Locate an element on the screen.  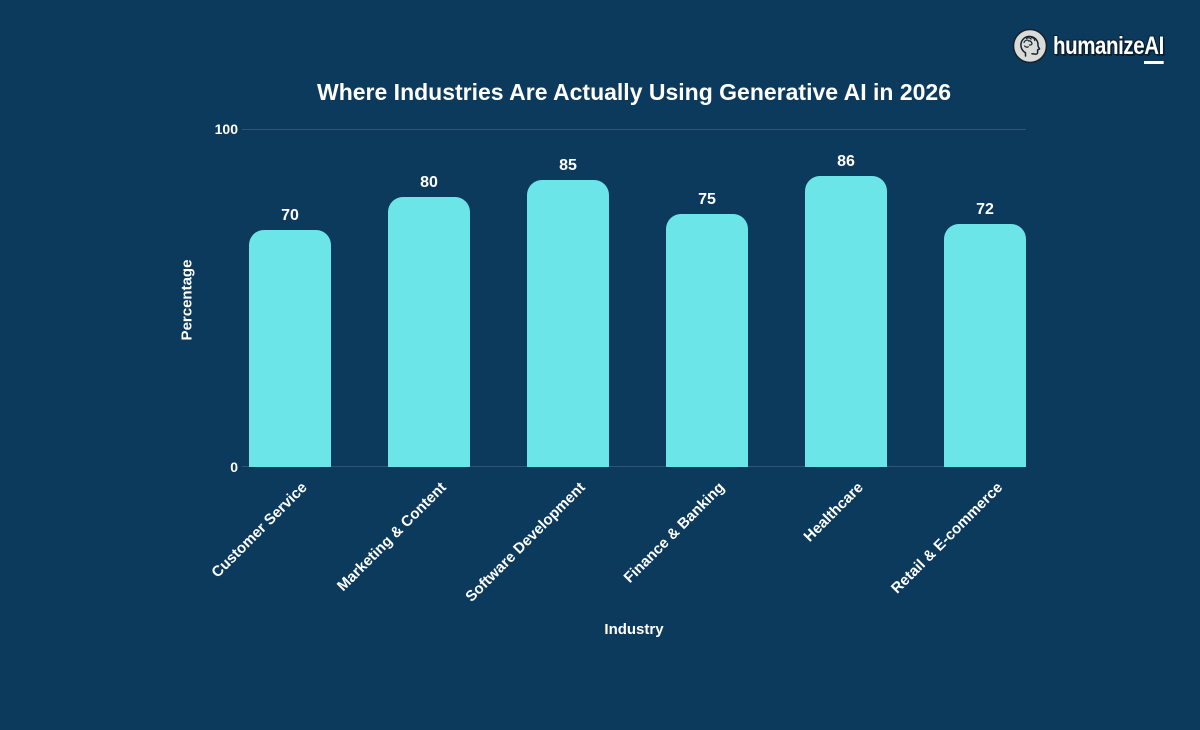
bar-value-label: 86 is located at coordinates (846, 162).